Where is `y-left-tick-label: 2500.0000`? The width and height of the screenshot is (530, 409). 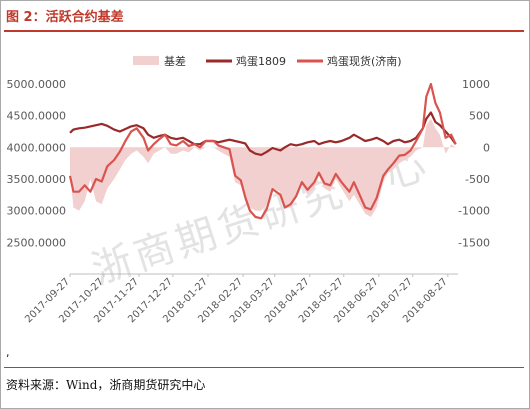
y-left-tick-label: 2500.0000 is located at coordinates (37, 242).